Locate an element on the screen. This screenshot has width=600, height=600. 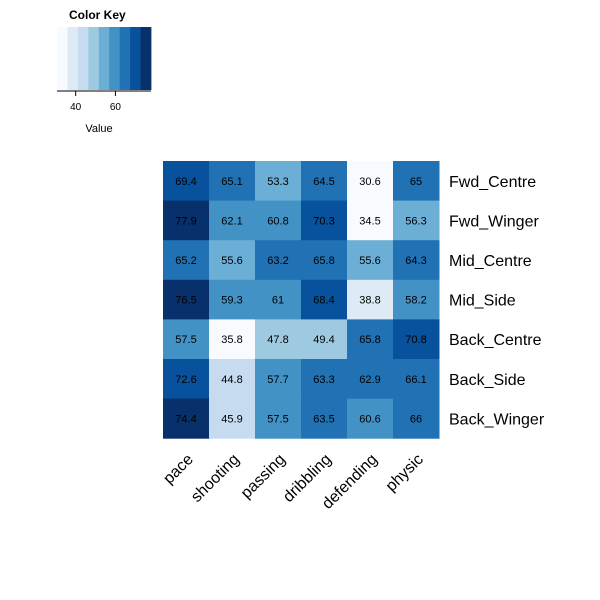
color-key-ticks: 40 60 is located at coordinates (104, 101).